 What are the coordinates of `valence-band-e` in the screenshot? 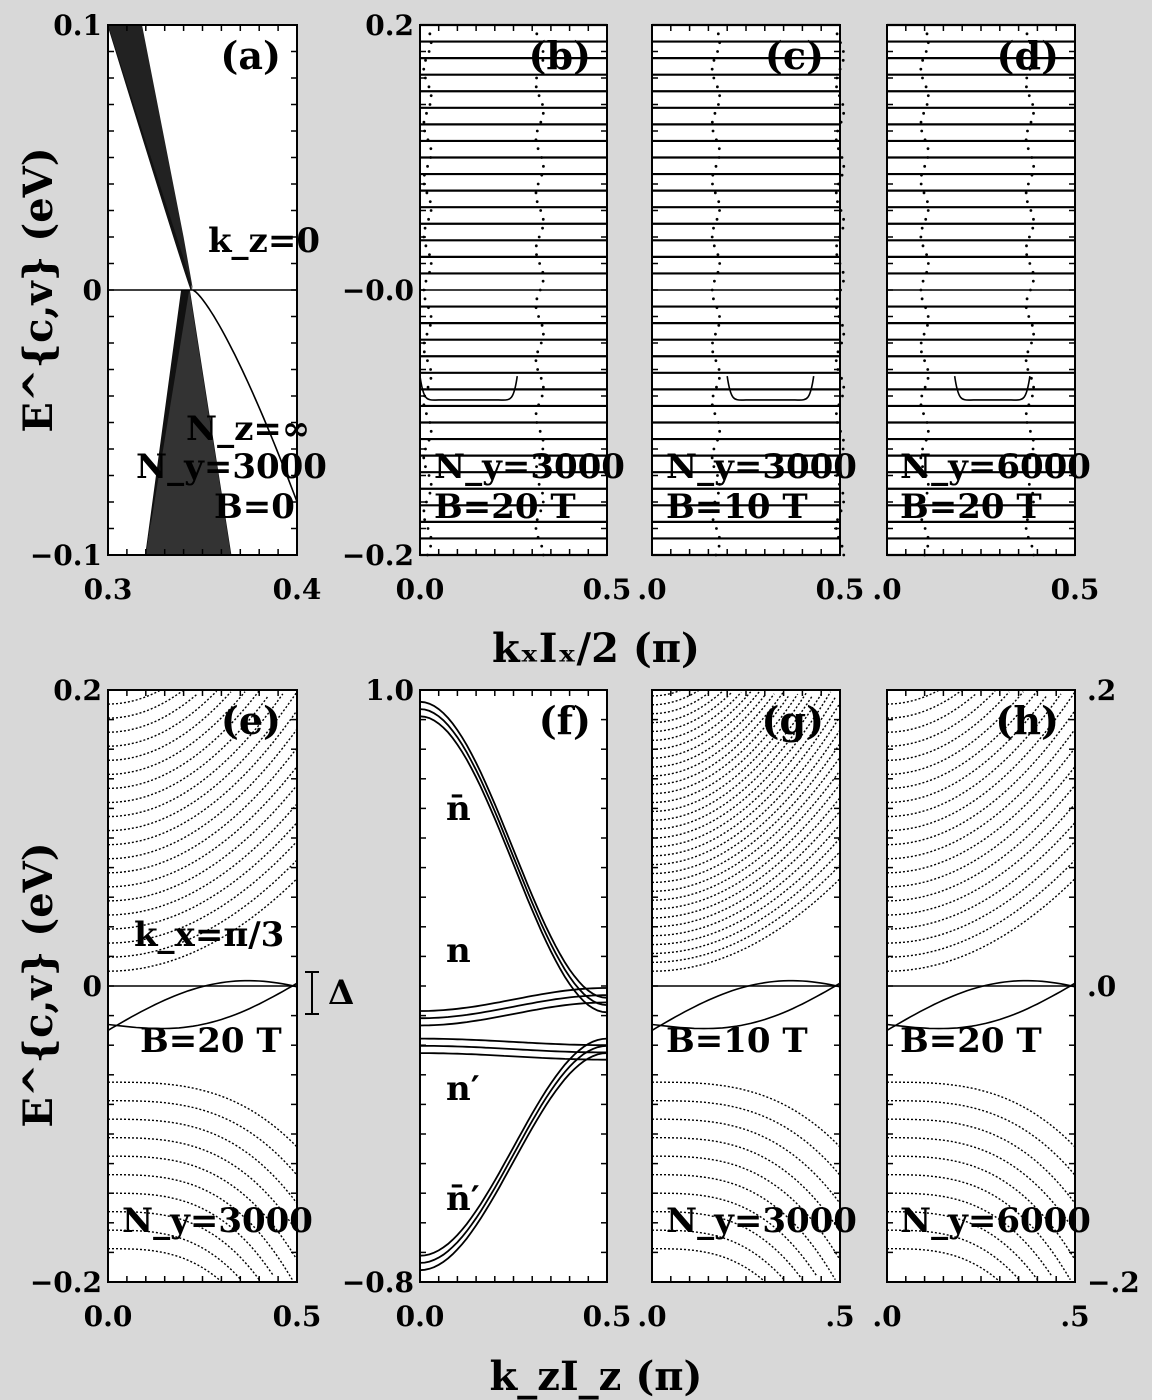 It's located at (184, 1245).